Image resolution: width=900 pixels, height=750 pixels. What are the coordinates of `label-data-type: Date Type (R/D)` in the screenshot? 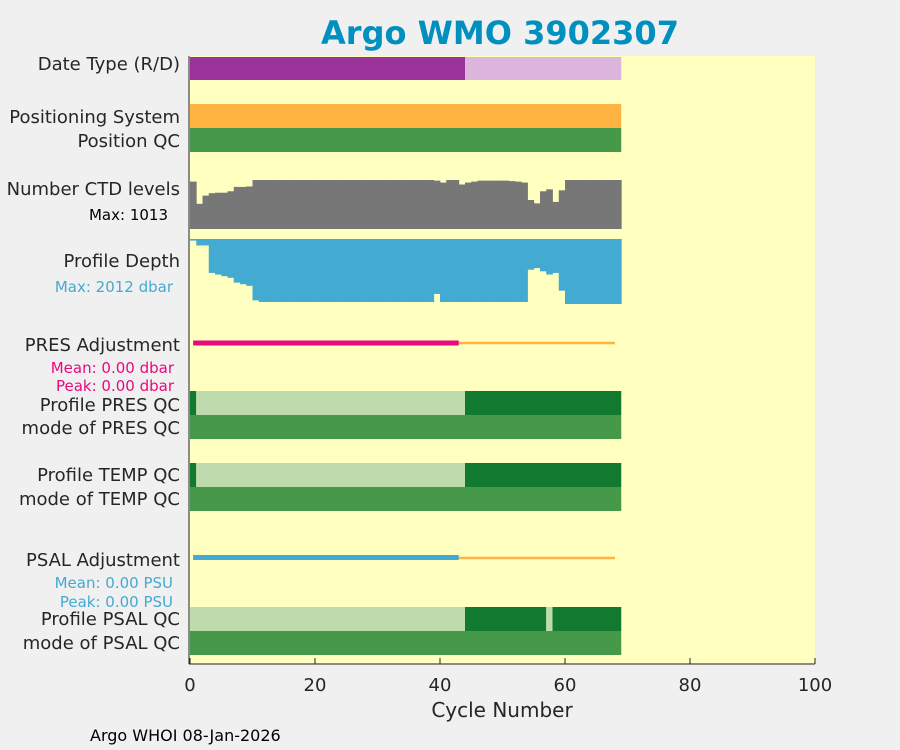 It's located at (109, 64).